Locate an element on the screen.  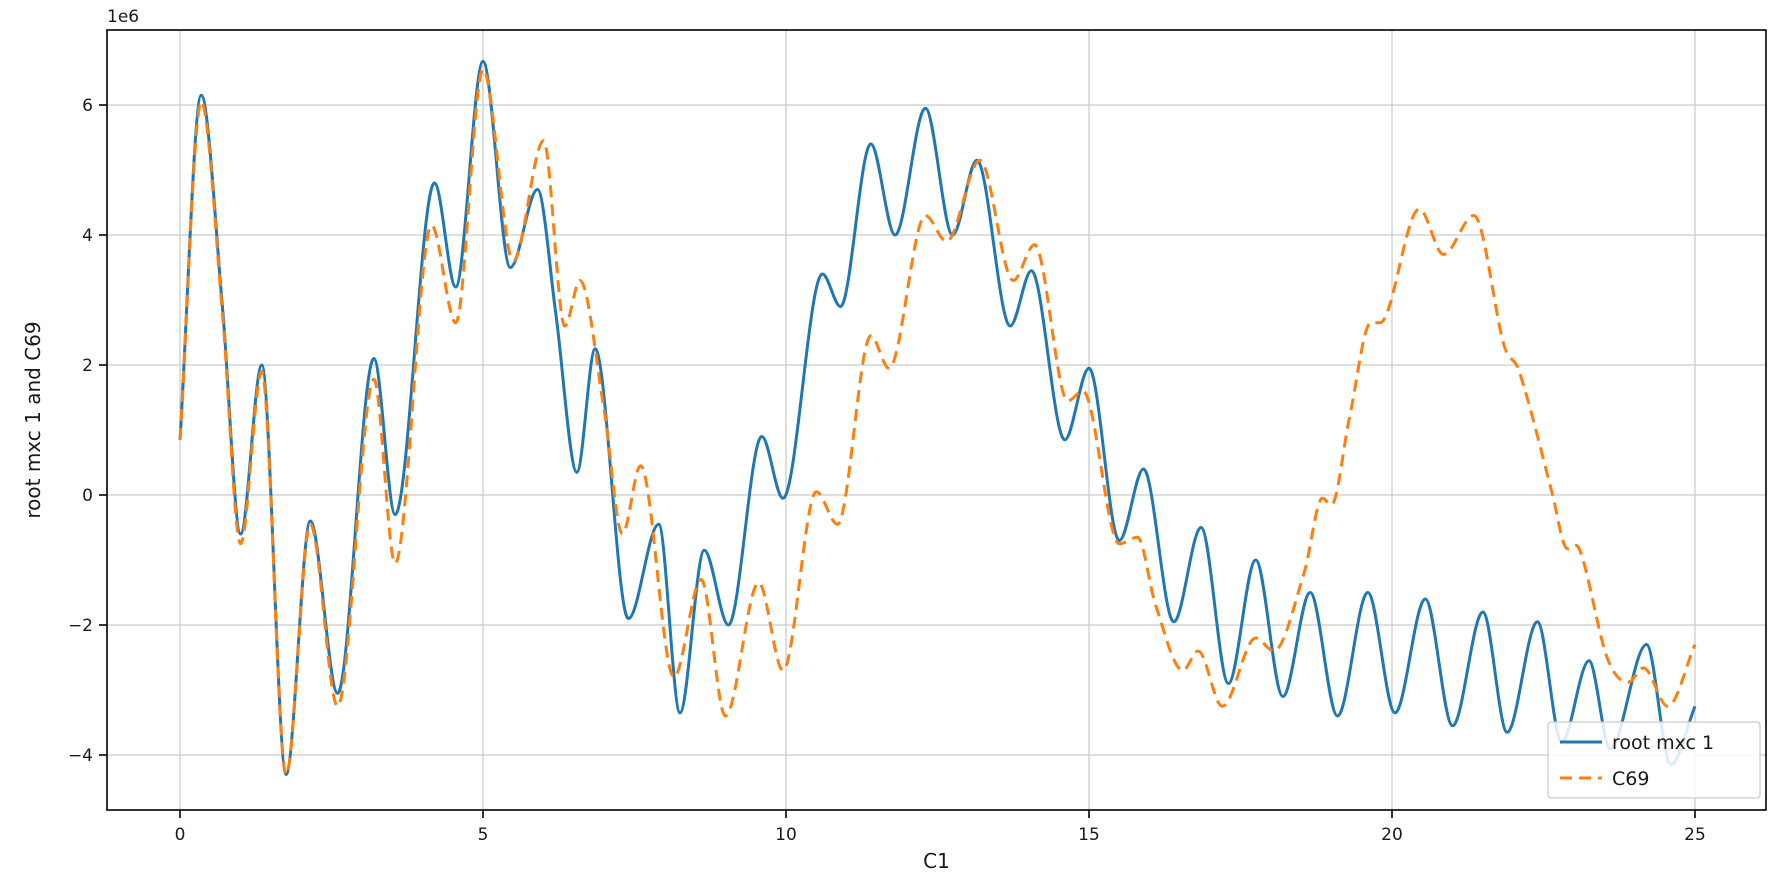
x-tick-label: 25 is located at coordinates (1695, 835).